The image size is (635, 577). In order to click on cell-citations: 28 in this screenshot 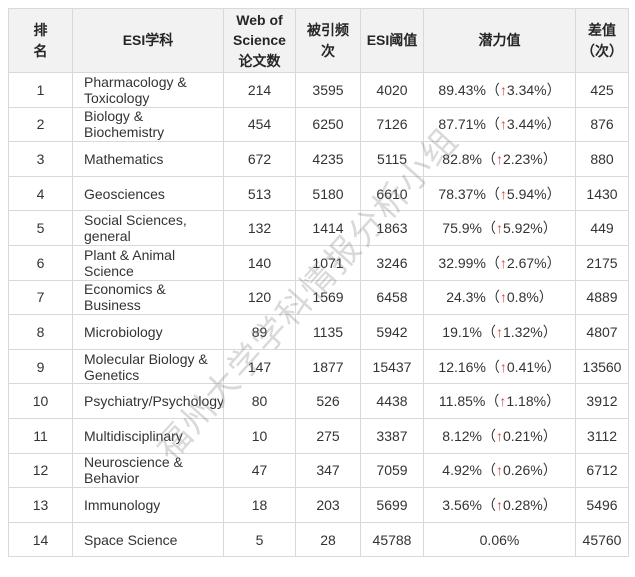, I will do `click(328, 539)`.